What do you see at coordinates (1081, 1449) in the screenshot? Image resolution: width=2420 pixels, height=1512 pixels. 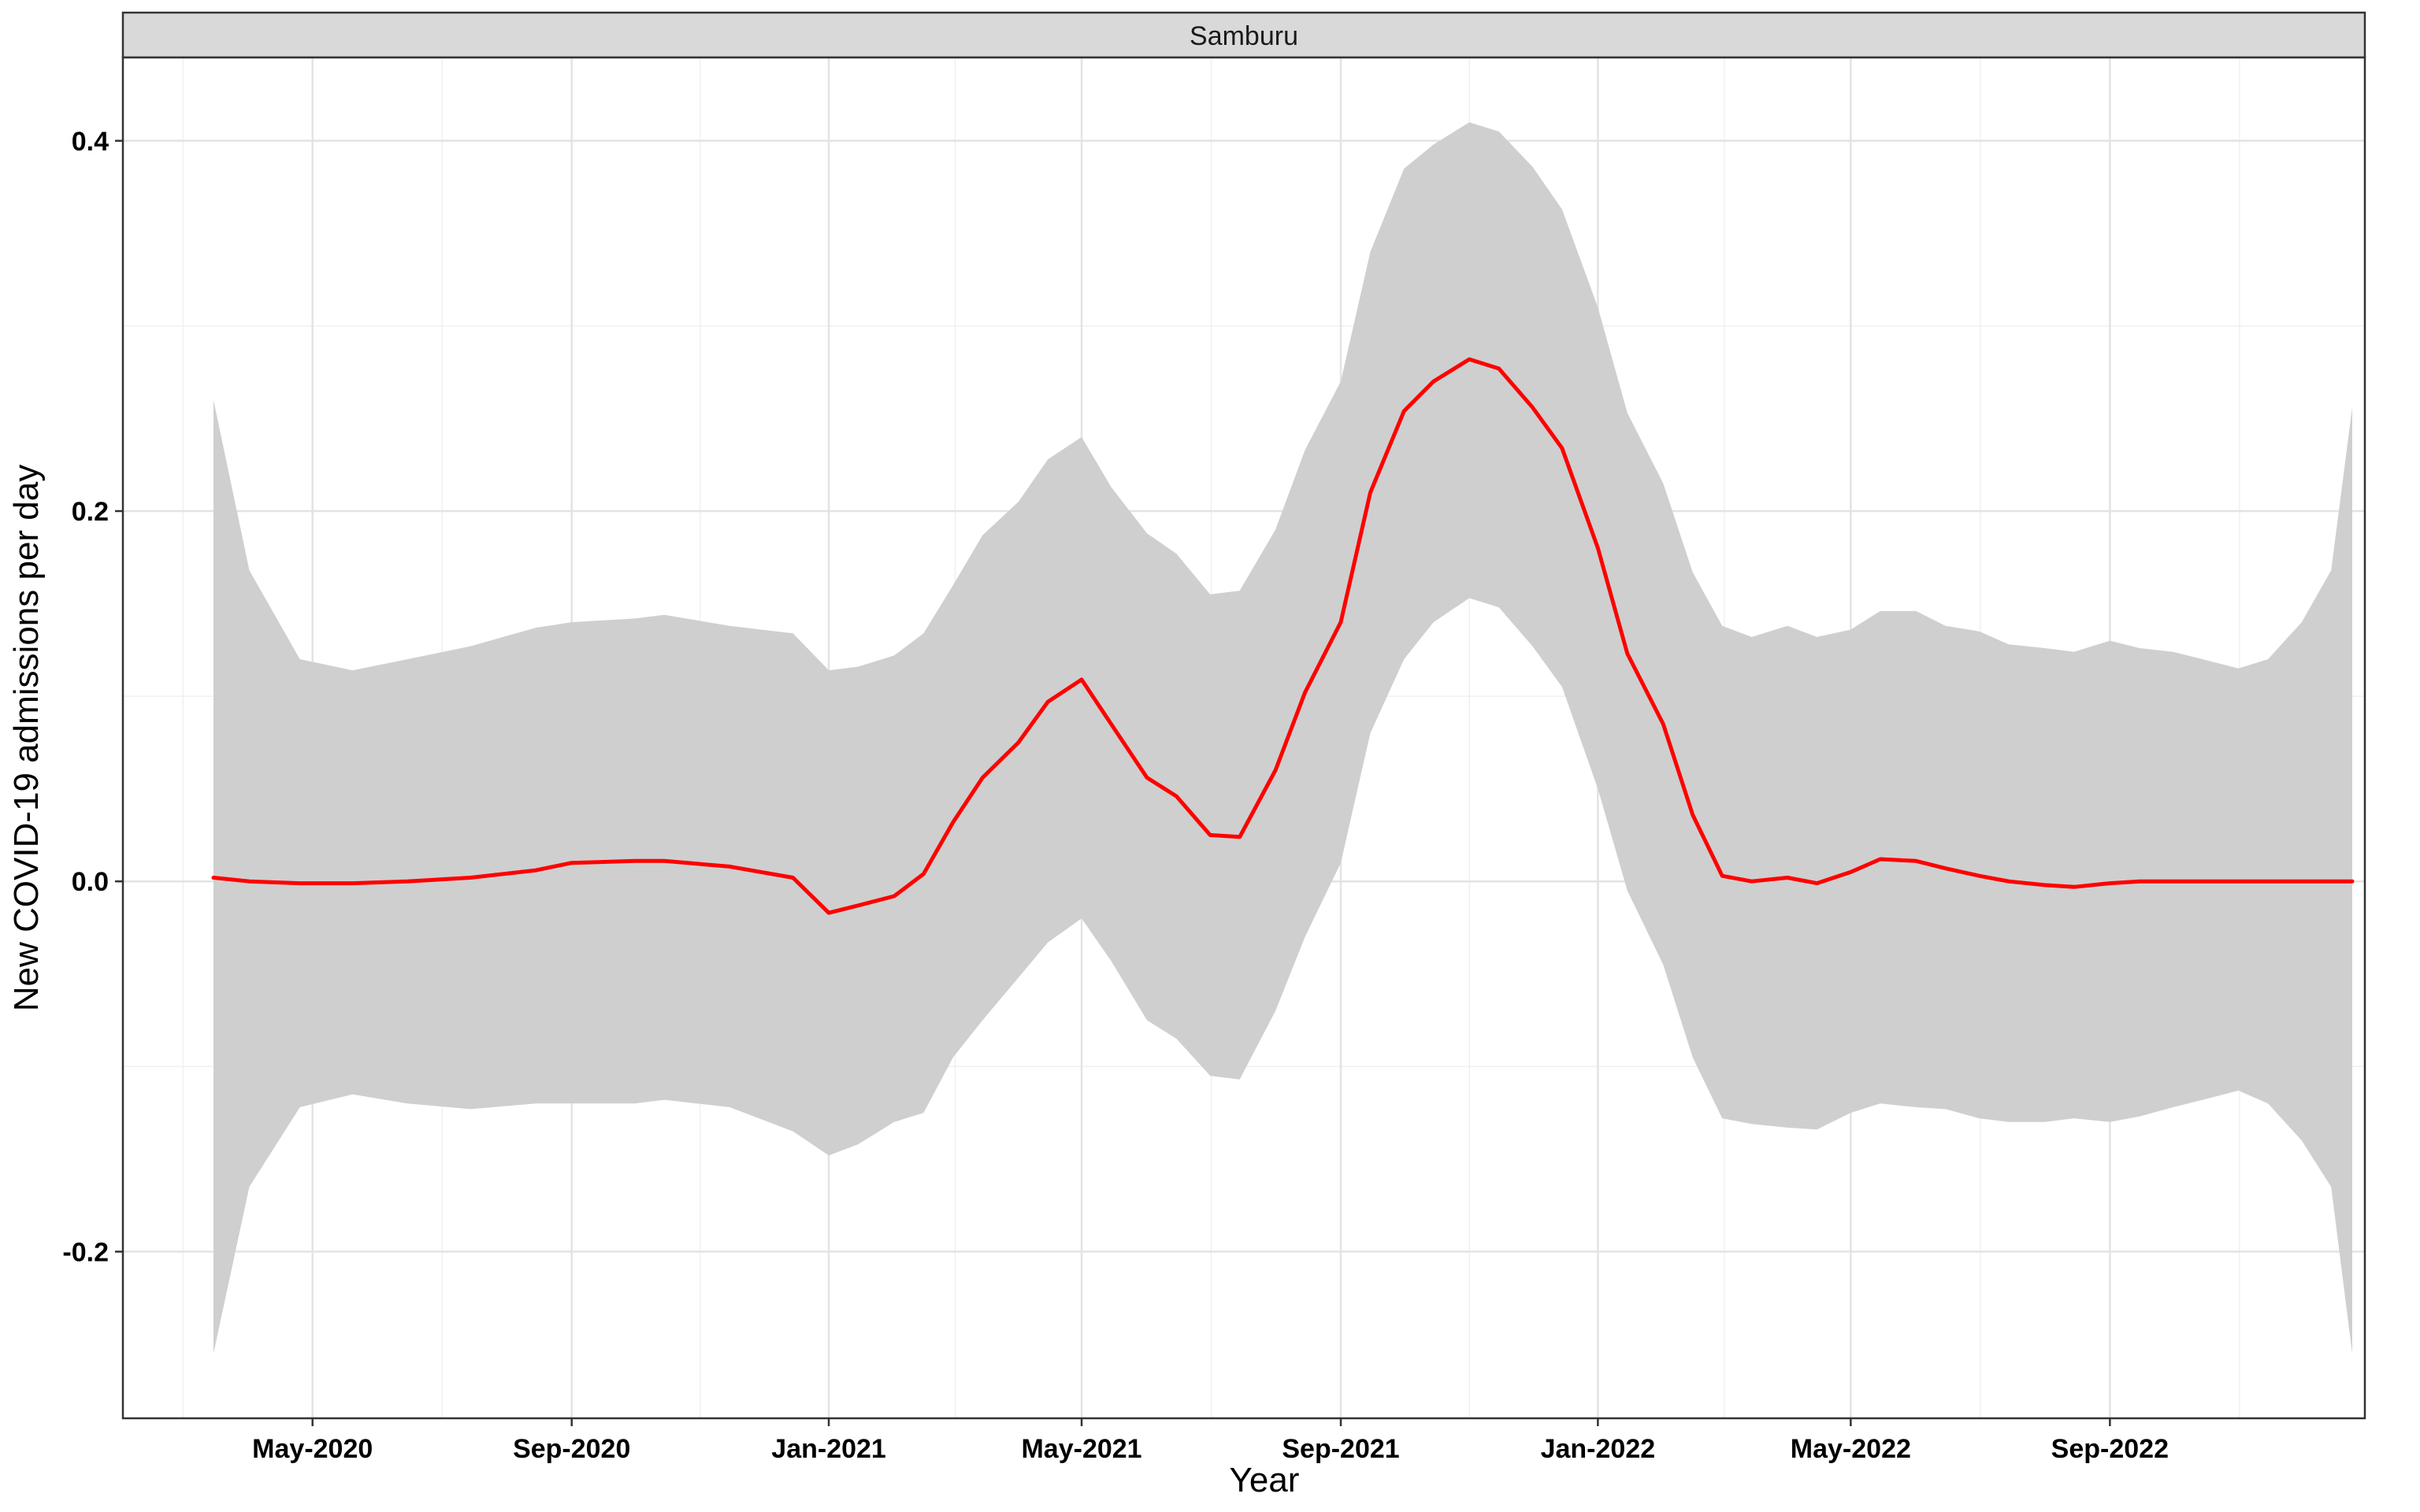 I see `x-tick-label: May-2021` at bounding box center [1081, 1449].